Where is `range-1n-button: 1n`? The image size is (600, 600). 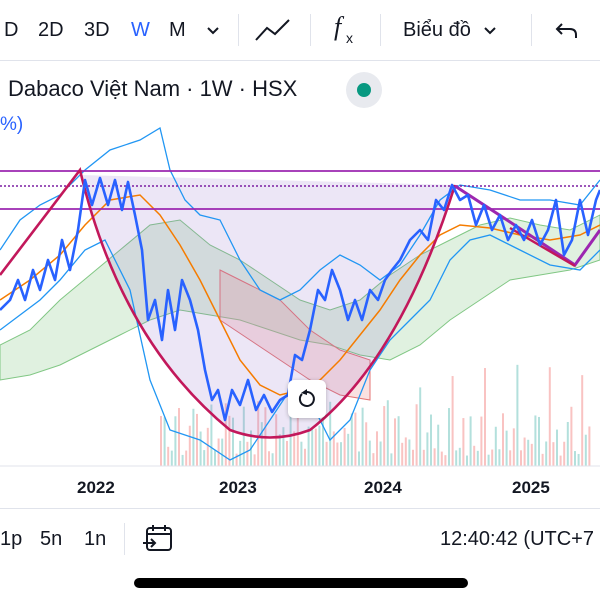
range-1n-button: 1n is located at coordinates (95, 538).